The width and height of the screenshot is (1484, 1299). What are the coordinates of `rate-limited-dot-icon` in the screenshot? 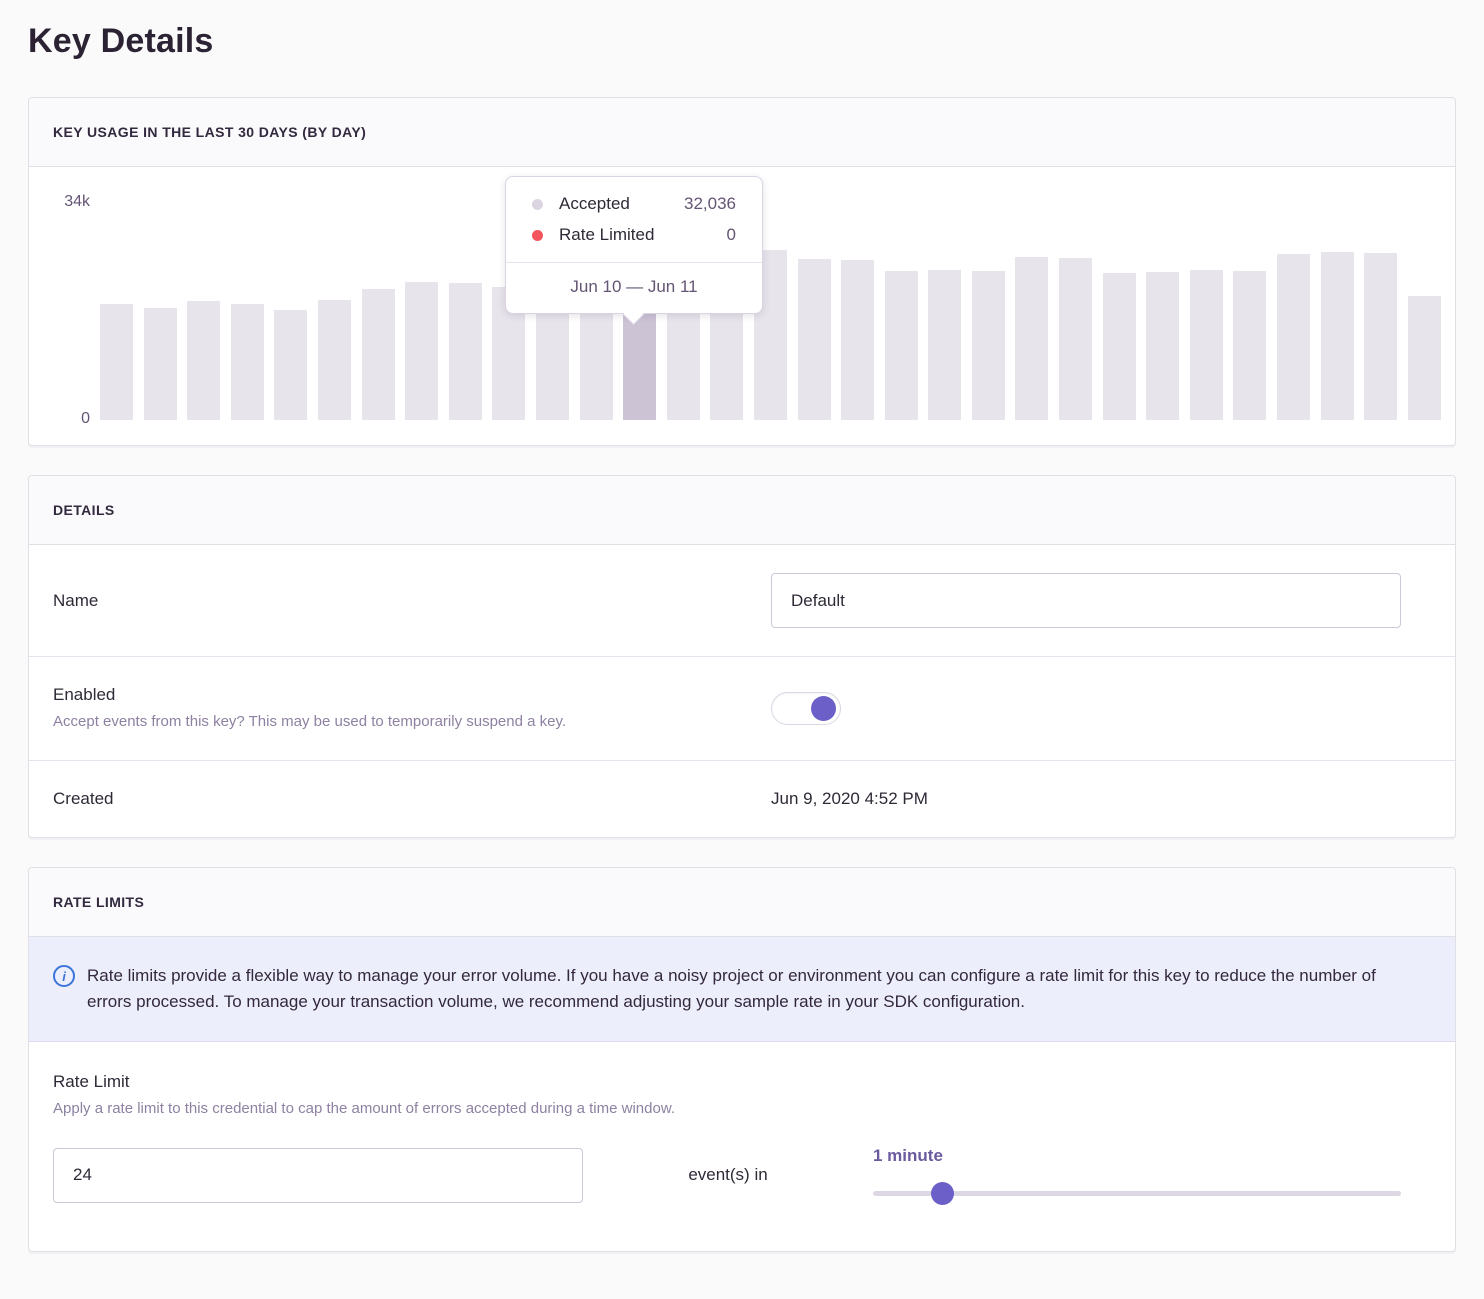 It's located at (537, 235).